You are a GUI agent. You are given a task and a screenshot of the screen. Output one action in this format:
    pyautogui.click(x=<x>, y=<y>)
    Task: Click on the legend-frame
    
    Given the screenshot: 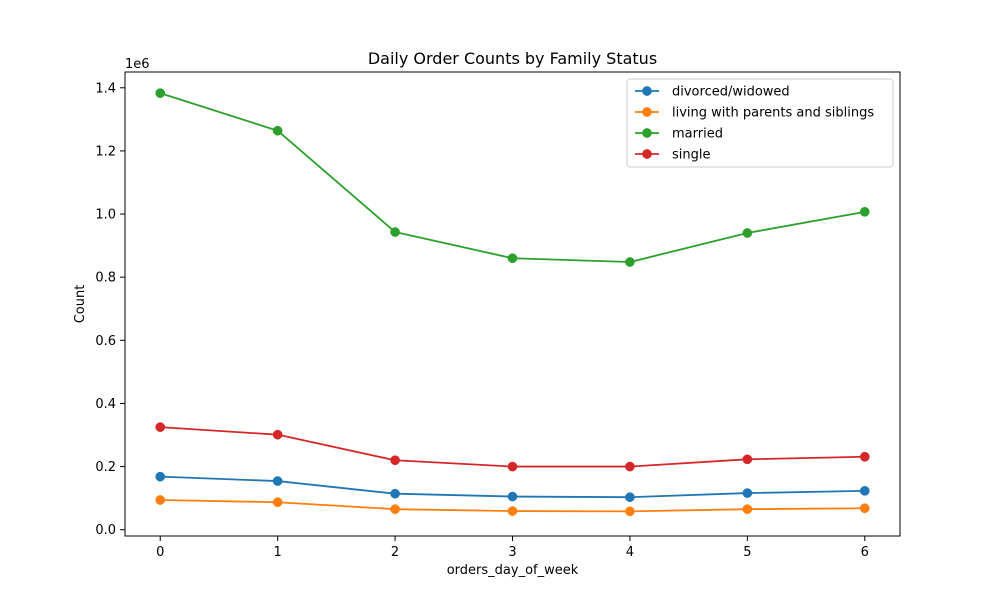 What is the action you would take?
    pyautogui.click(x=760, y=123)
    